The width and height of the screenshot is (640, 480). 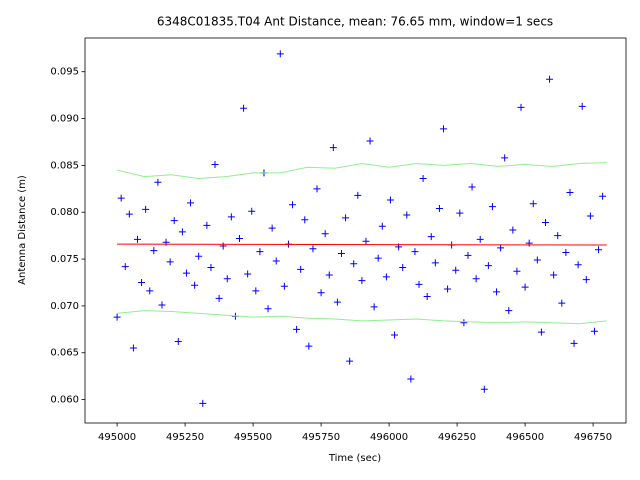 I want to click on y-axis-label: Antenna Distance (m), so click(x=22, y=230).